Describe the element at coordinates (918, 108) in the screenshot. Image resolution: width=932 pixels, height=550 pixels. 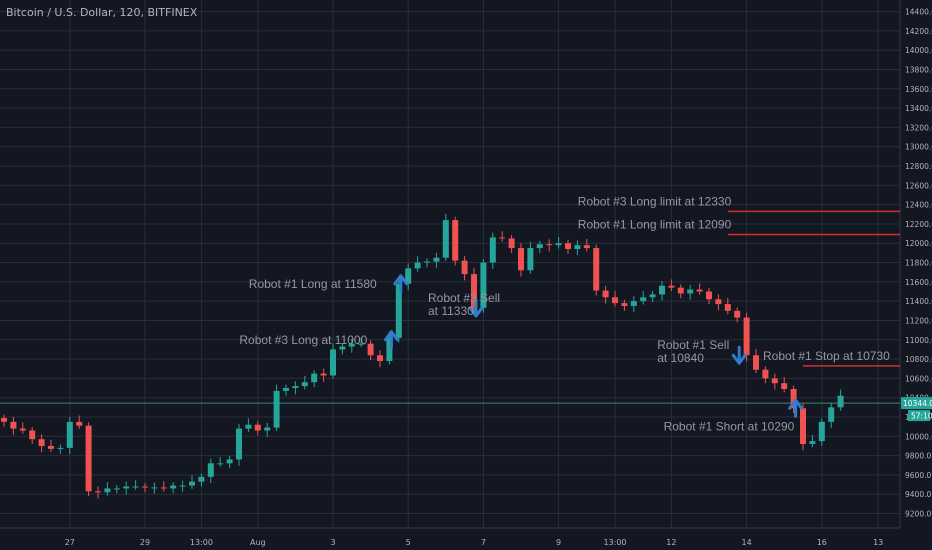
I see `y-tick-label: 13400.0` at that location.